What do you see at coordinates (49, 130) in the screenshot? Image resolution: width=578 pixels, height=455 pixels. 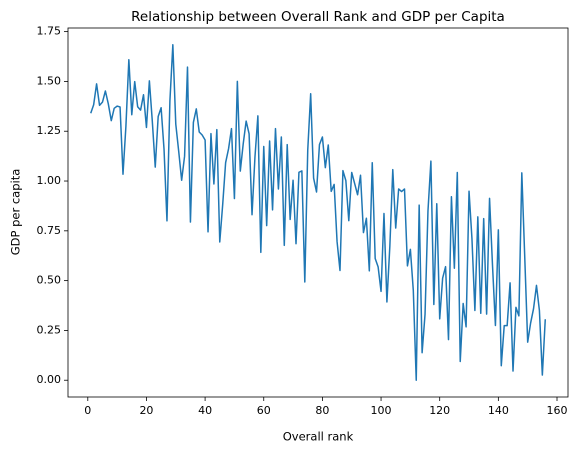 I see `y-tick-label: 1.25` at bounding box center [49, 130].